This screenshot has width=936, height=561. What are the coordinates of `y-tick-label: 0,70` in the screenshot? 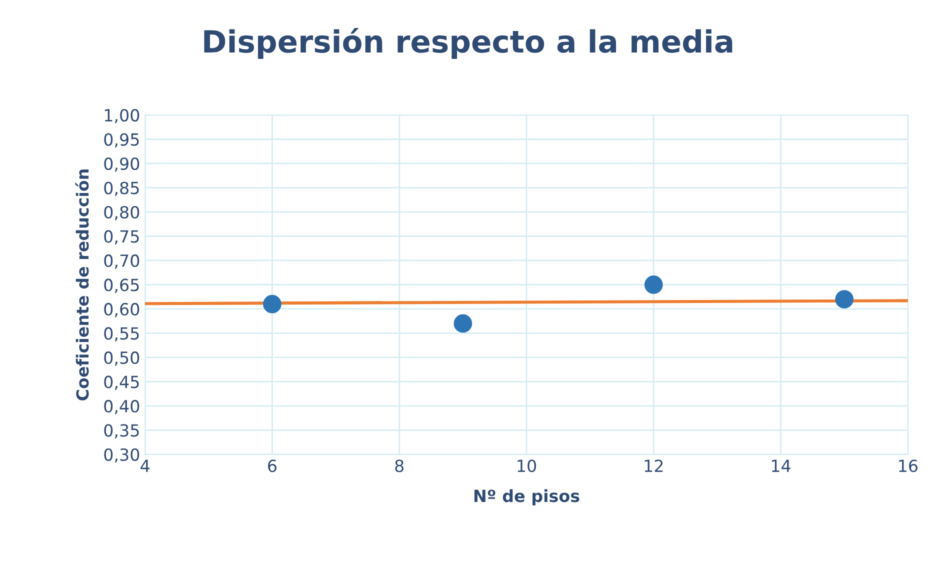 It's located at (122, 261).